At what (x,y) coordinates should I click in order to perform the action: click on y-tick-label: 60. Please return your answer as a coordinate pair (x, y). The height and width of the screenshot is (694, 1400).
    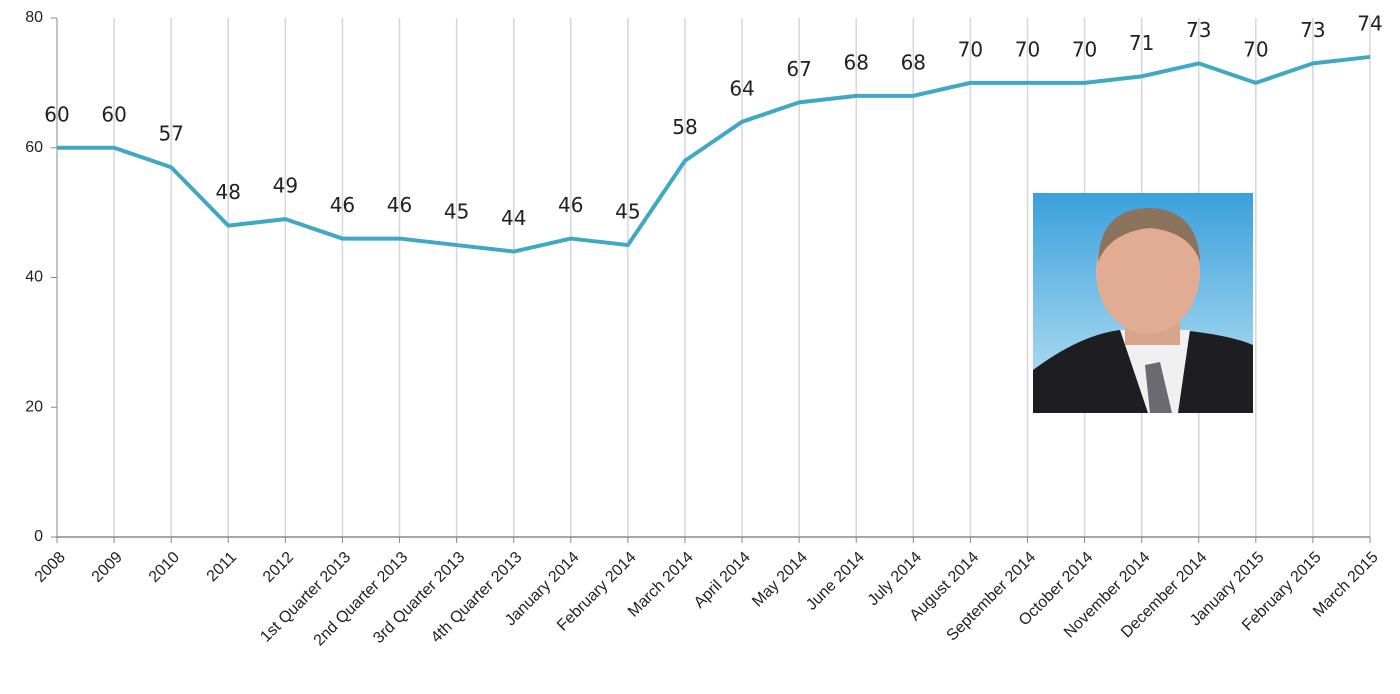
    Looking at the image, I should click on (34, 147).